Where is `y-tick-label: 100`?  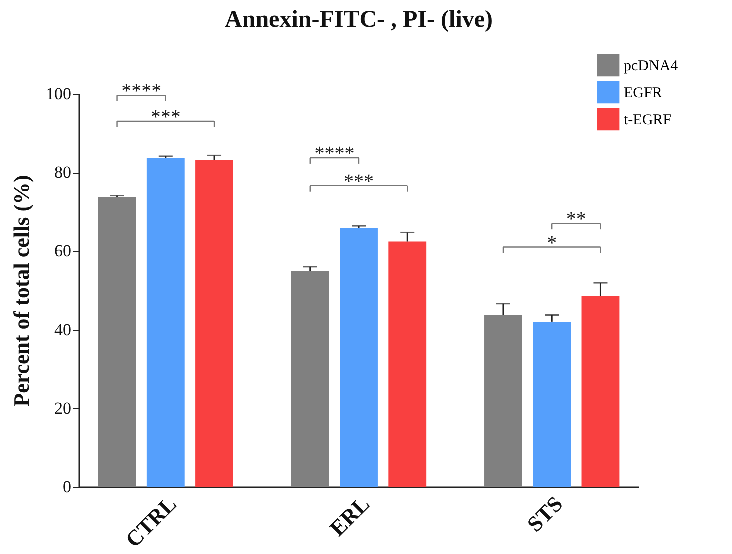
y-tick-label: 100 is located at coordinates (59, 94).